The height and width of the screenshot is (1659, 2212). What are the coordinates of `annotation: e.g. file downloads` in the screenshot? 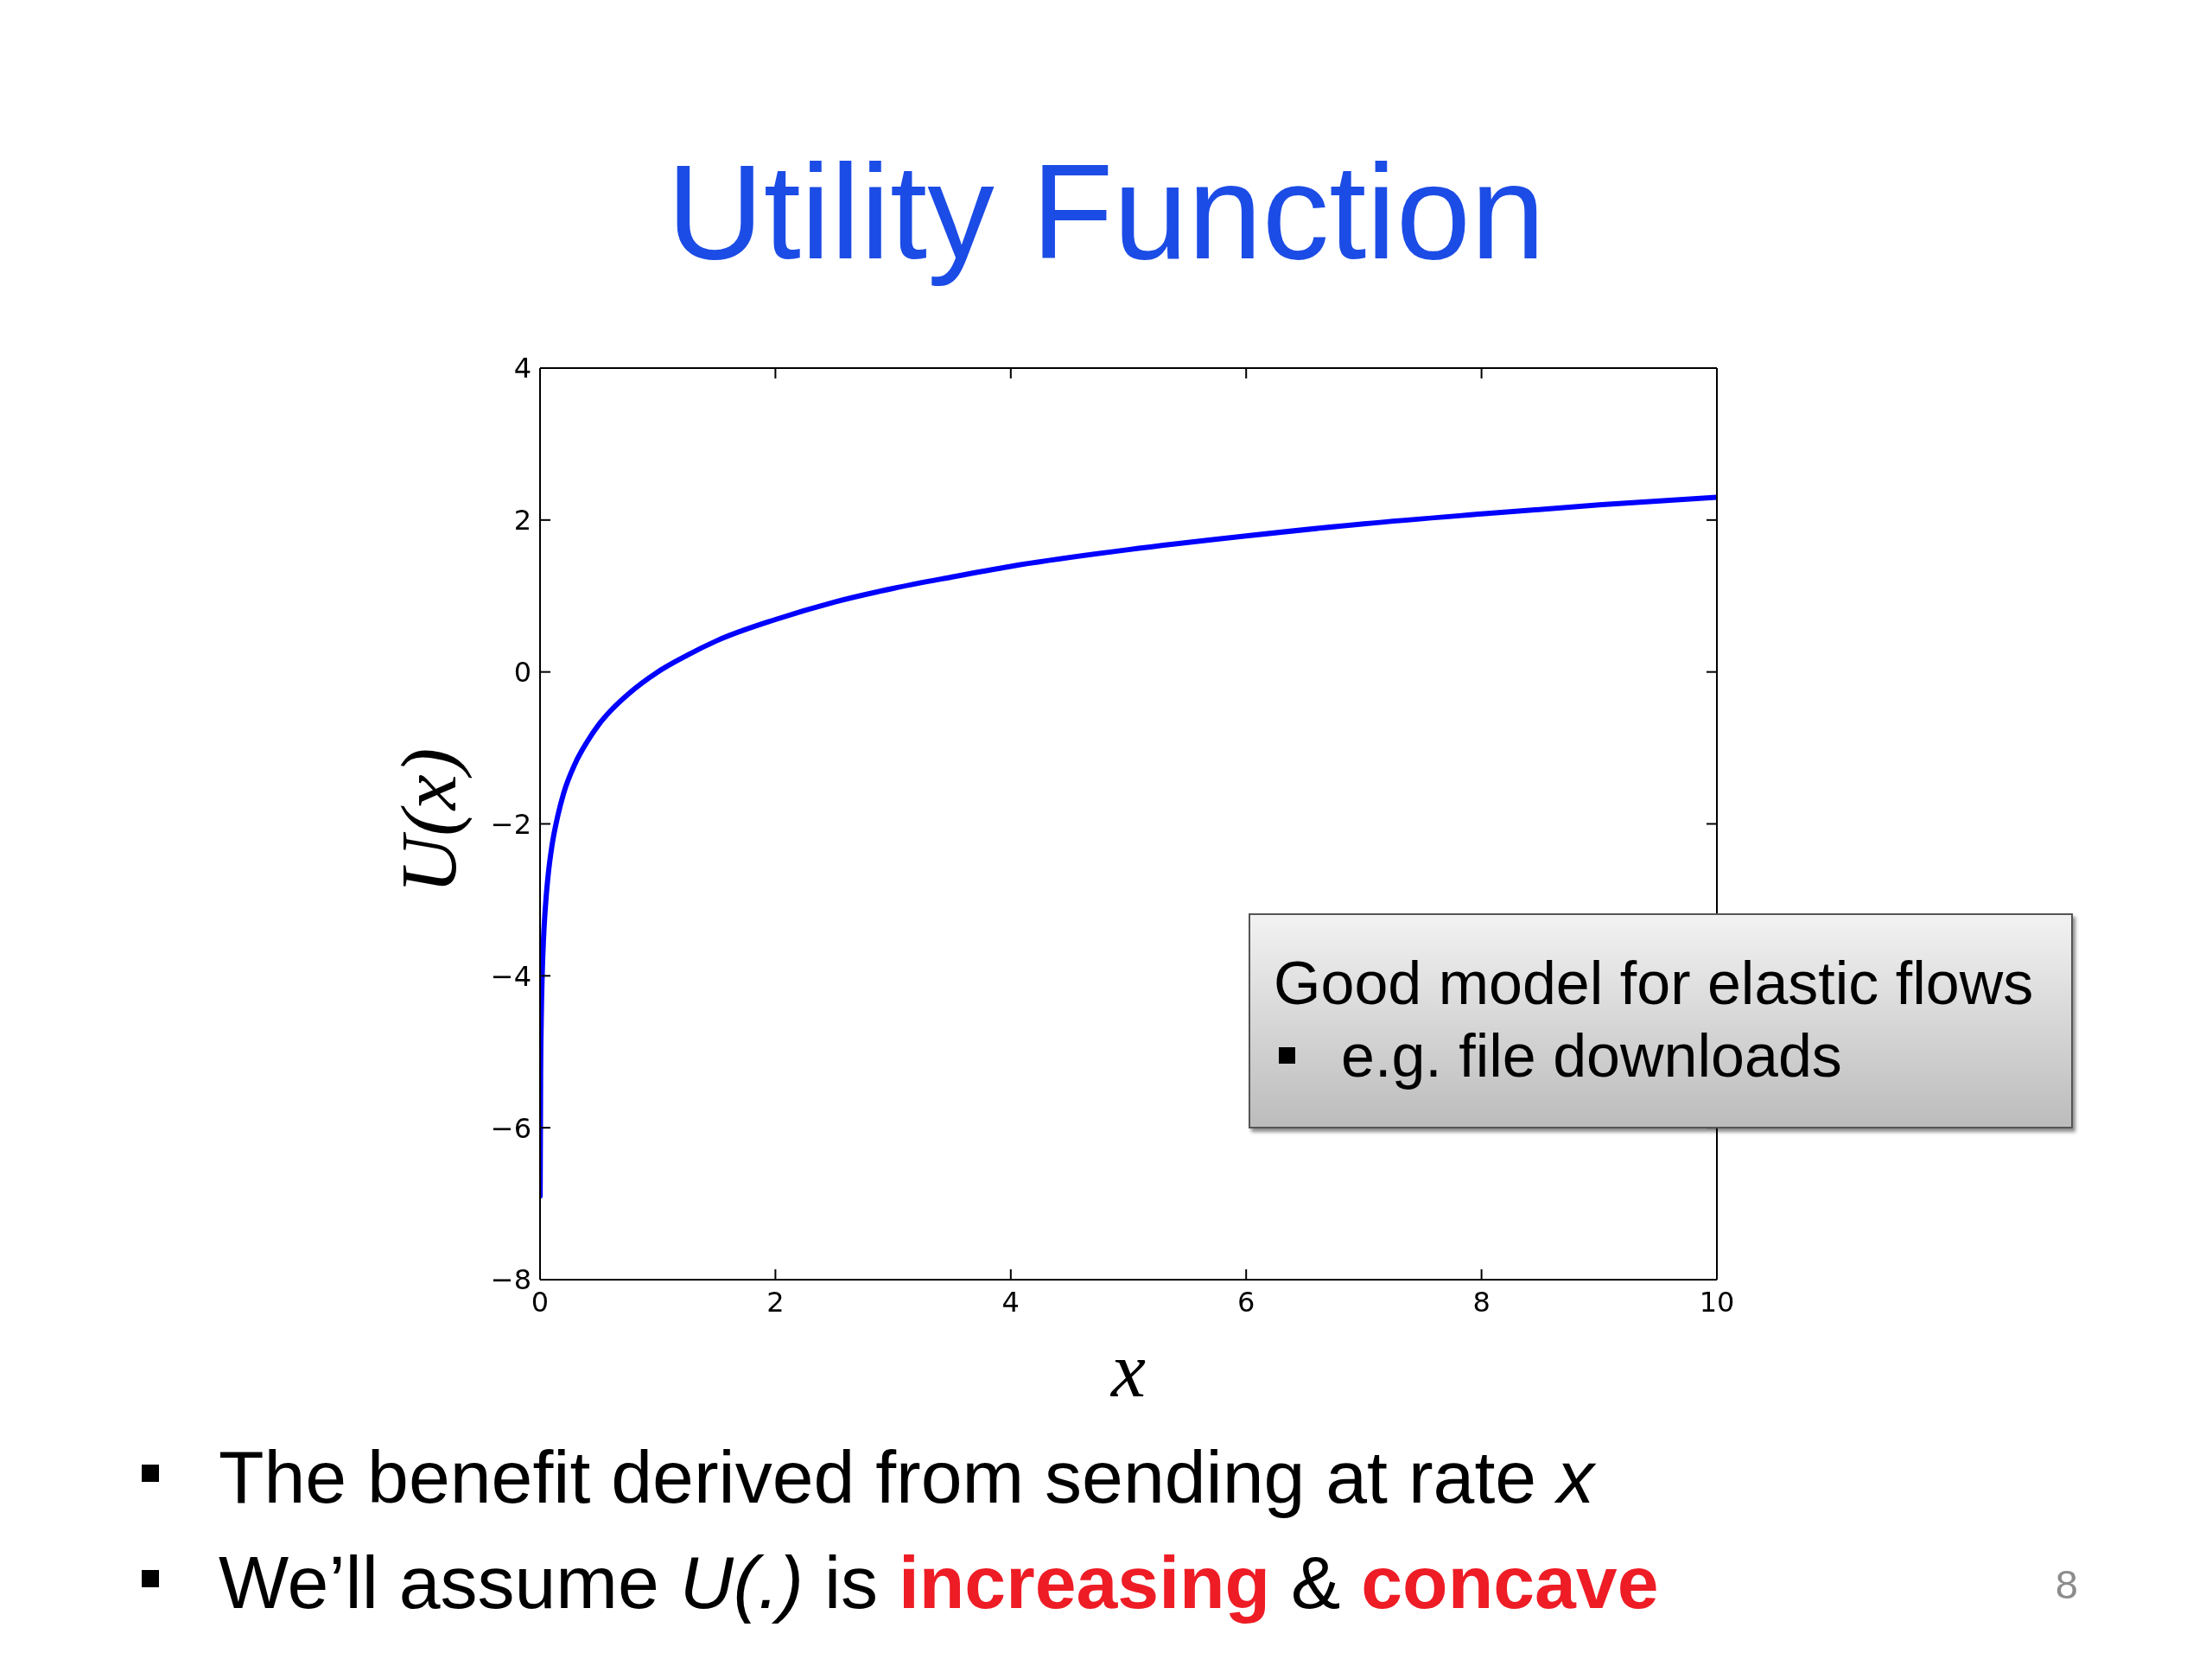 It's located at (1591, 1056).